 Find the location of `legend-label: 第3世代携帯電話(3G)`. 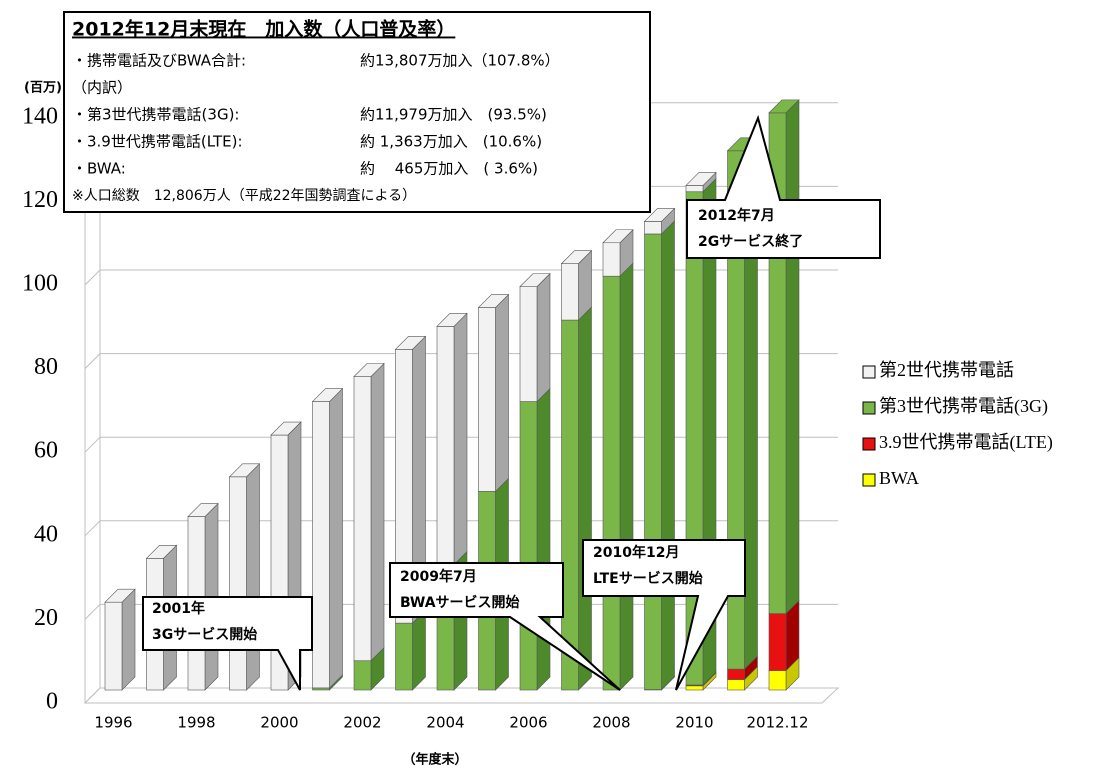

legend-label: 第3世代携帯電話(3G) is located at coordinates (963, 406).